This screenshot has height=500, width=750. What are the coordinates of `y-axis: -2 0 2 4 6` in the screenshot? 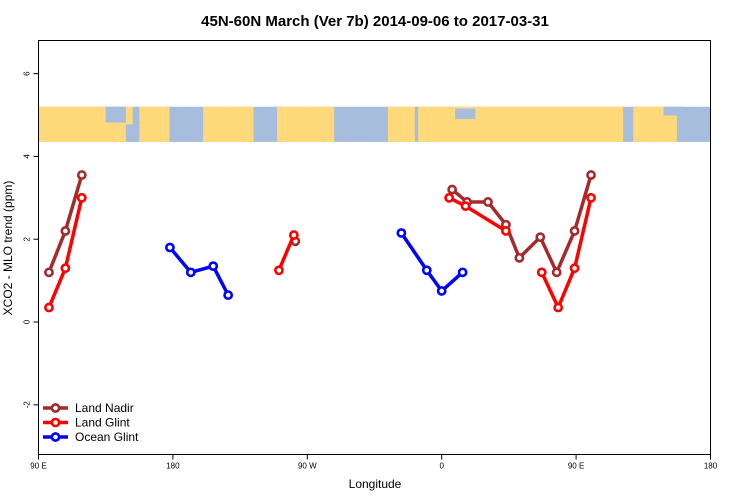 It's located at (31, 240).